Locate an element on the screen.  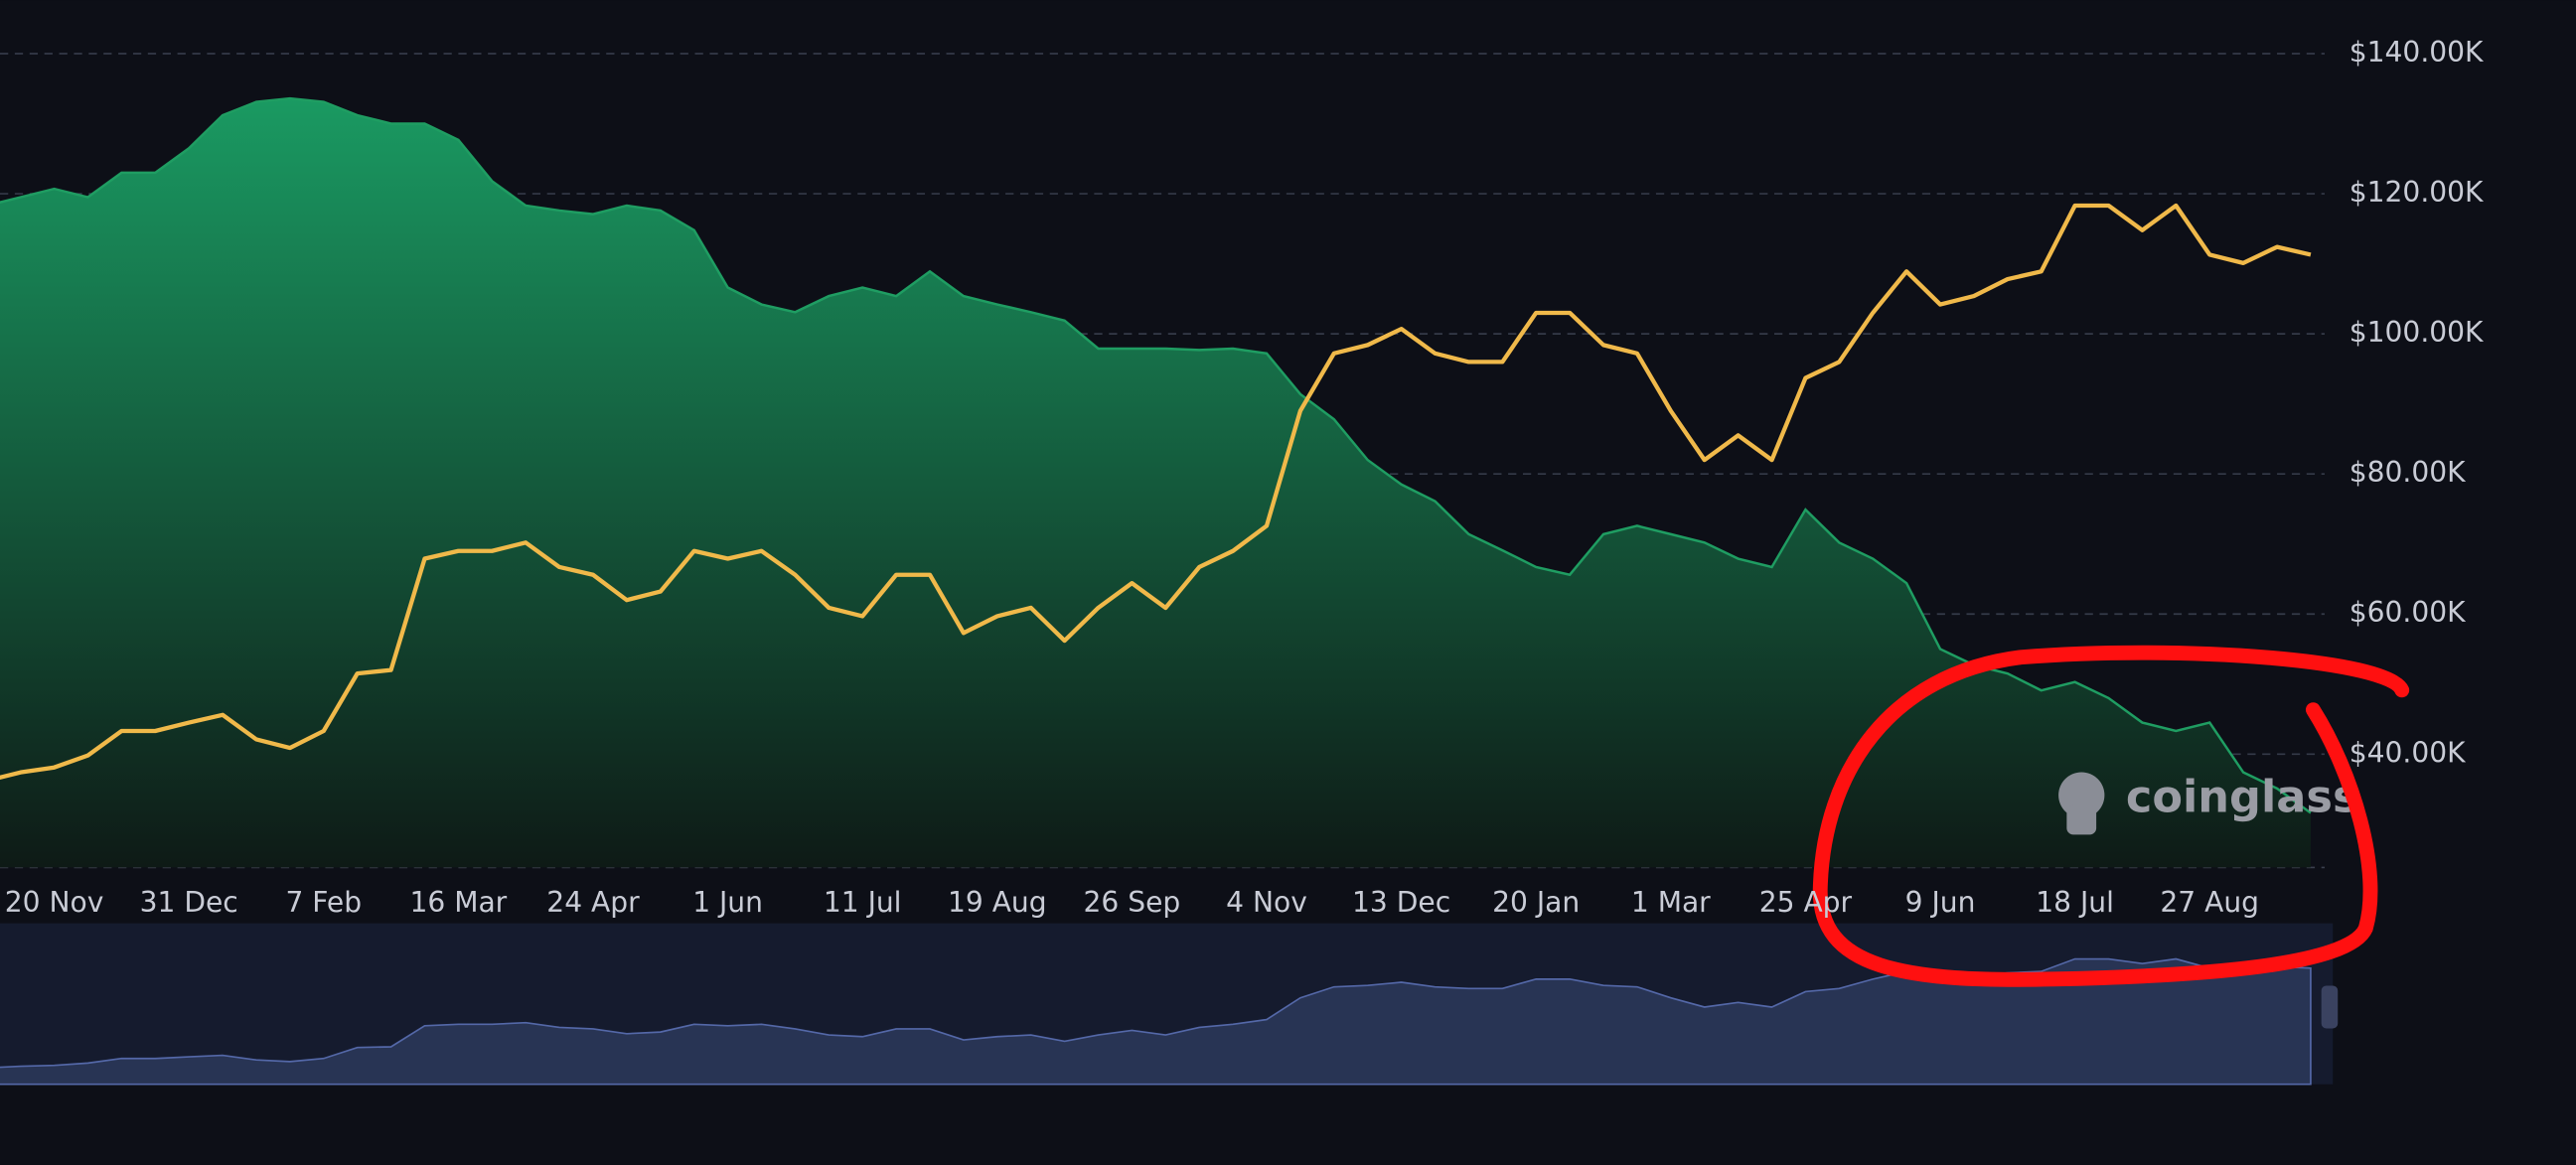
x-tick-label: 20 Jan is located at coordinates (1536, 902).